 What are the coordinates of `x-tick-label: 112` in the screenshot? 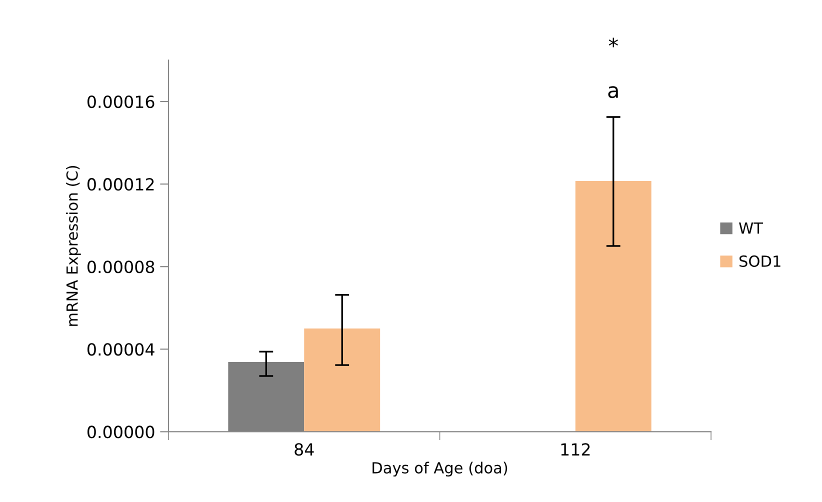 It's located at (575, 449).